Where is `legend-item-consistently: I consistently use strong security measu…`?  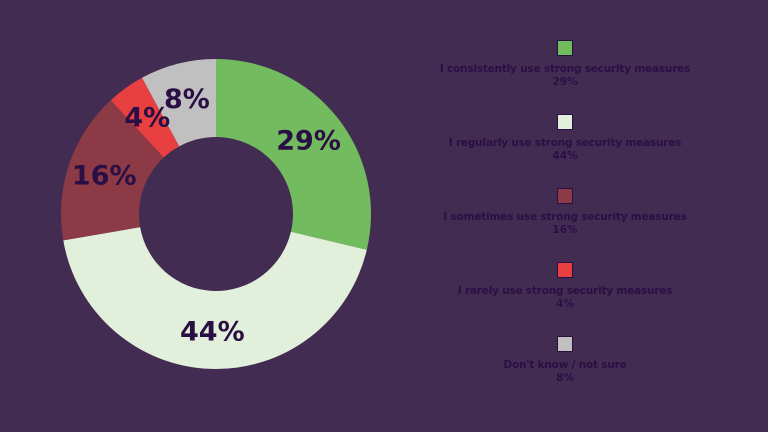
legend-item-consistently: I consistently use strong security measu… is located at coordinates (565, 64).